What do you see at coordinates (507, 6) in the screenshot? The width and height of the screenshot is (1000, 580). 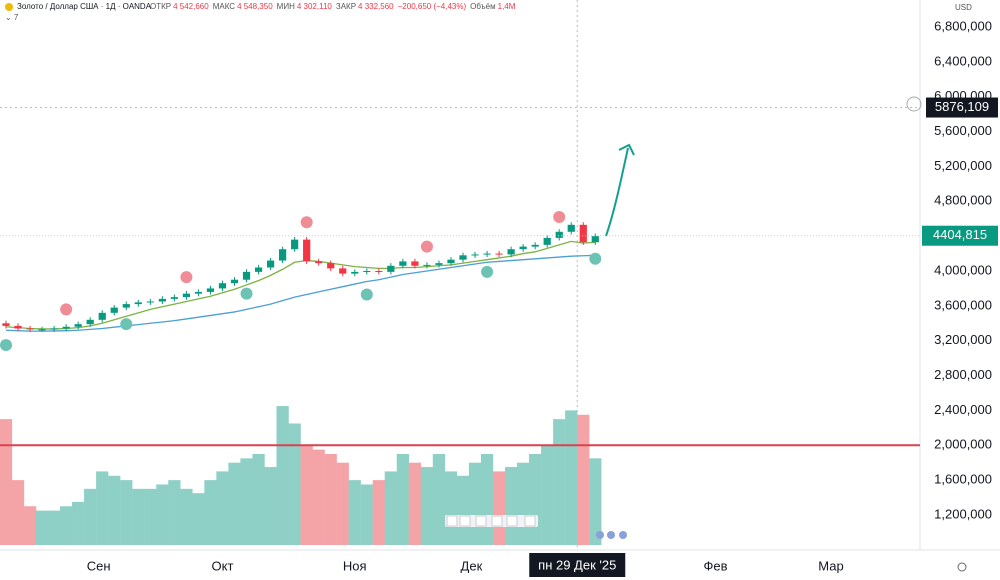 I see `volume-value: 1,4M` at bounding box center [507, 6].